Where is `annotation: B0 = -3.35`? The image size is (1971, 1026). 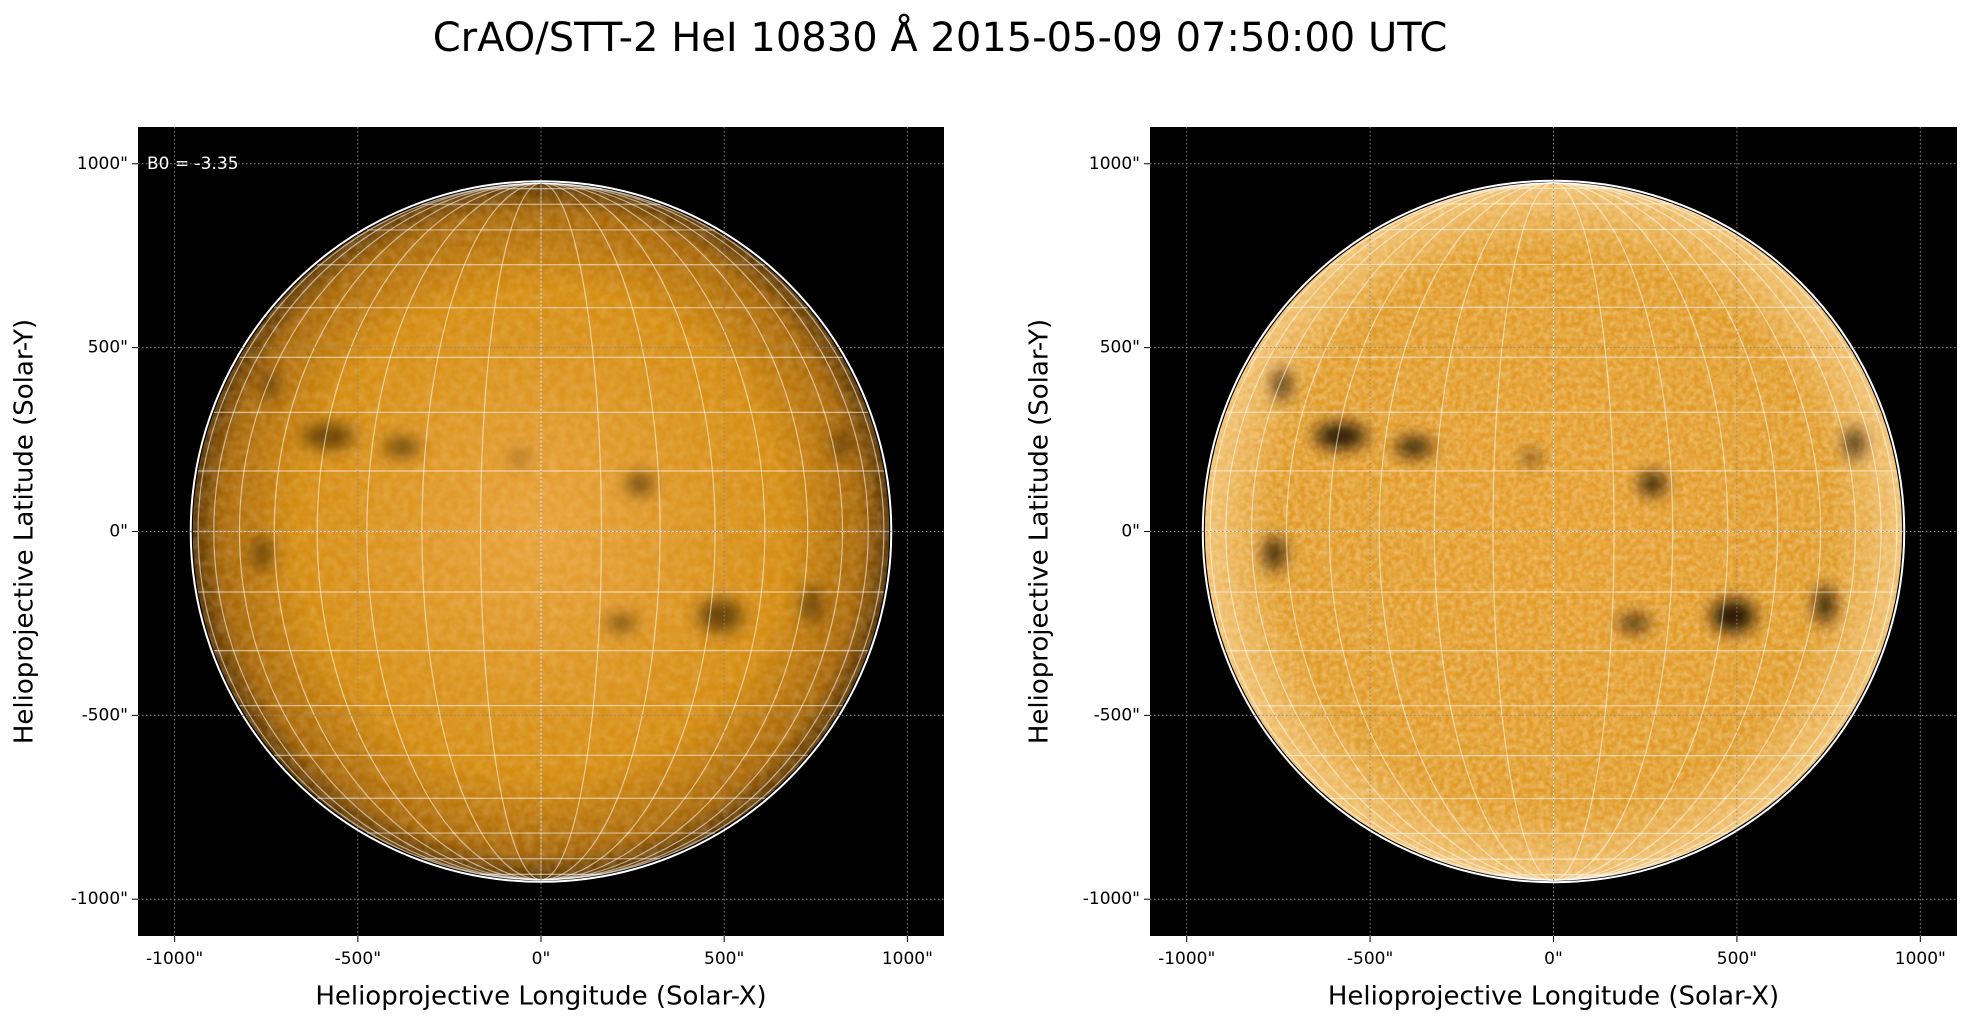
annotation: B0 = -3.35 is located at coordinates (193, 164).